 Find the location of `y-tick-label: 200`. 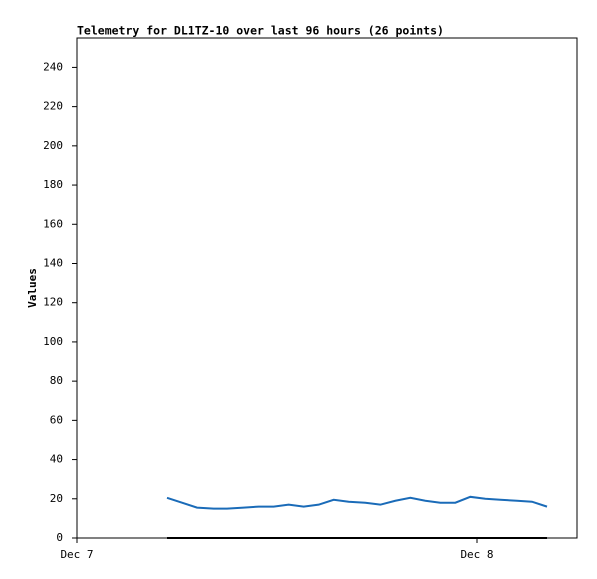

y-tick-label: 200 is located at coordinates (53, 145).